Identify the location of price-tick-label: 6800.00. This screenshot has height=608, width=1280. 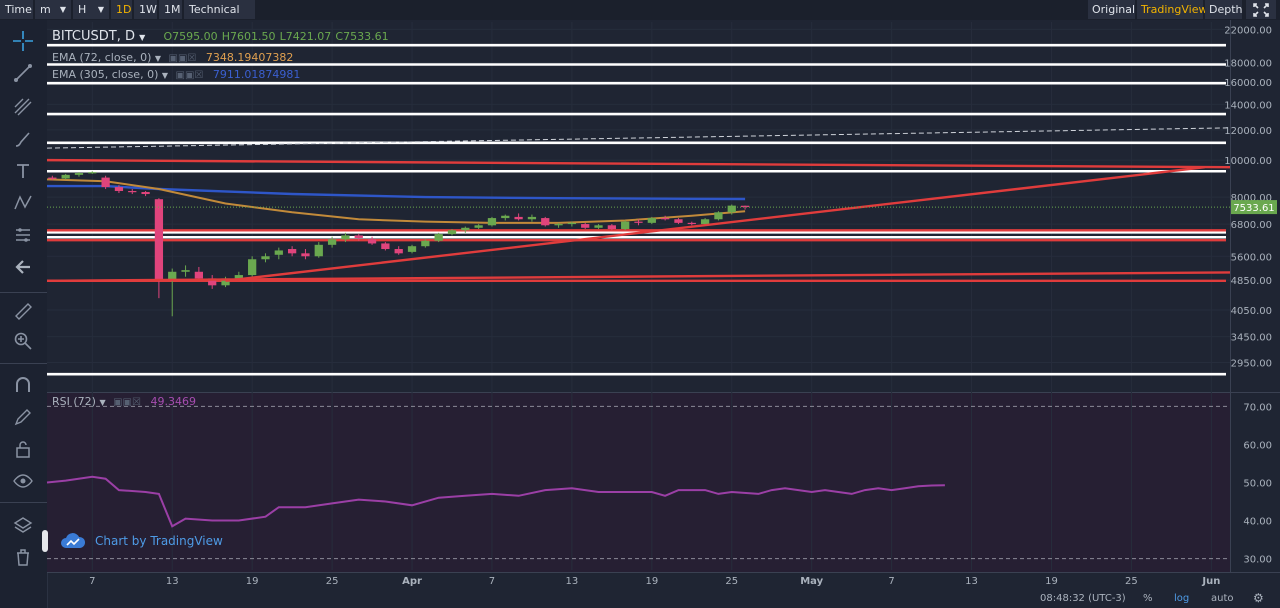
(1251, 225).